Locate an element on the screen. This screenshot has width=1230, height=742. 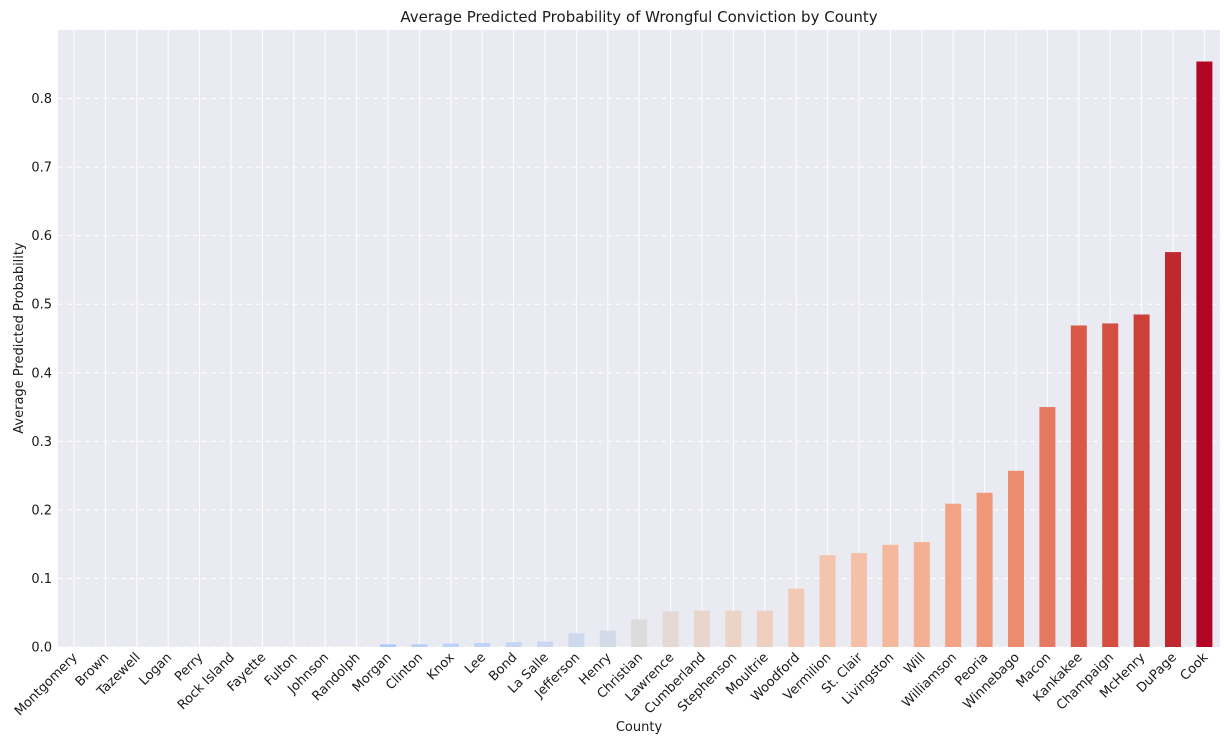
y-axis-ticks: 0.0 0.1 0.2 0.3 0.4 0.5 0.6 0.7 0.8 is located at coordinates (41, 373).